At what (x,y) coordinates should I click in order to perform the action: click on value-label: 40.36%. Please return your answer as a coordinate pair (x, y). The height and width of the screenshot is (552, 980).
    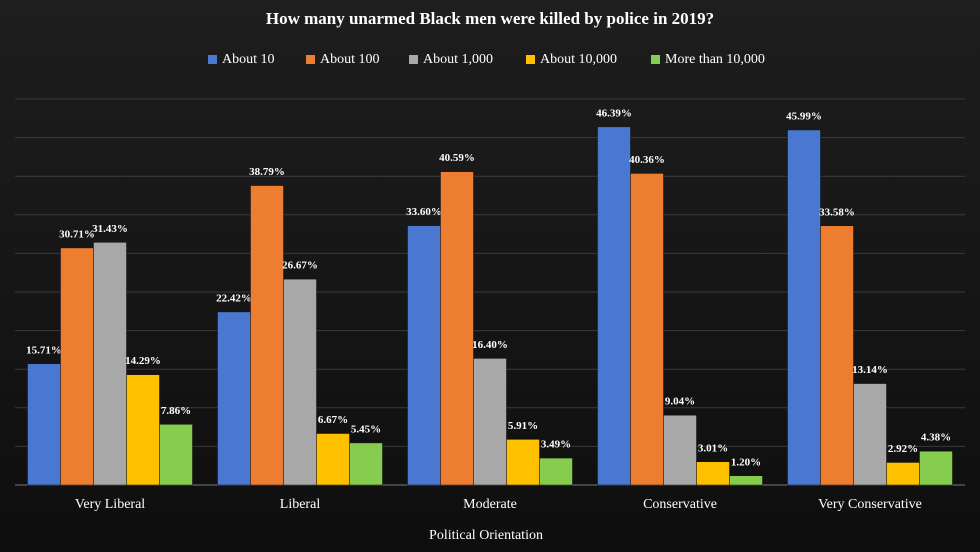
    Looking at the image, I should click on (647, 160).